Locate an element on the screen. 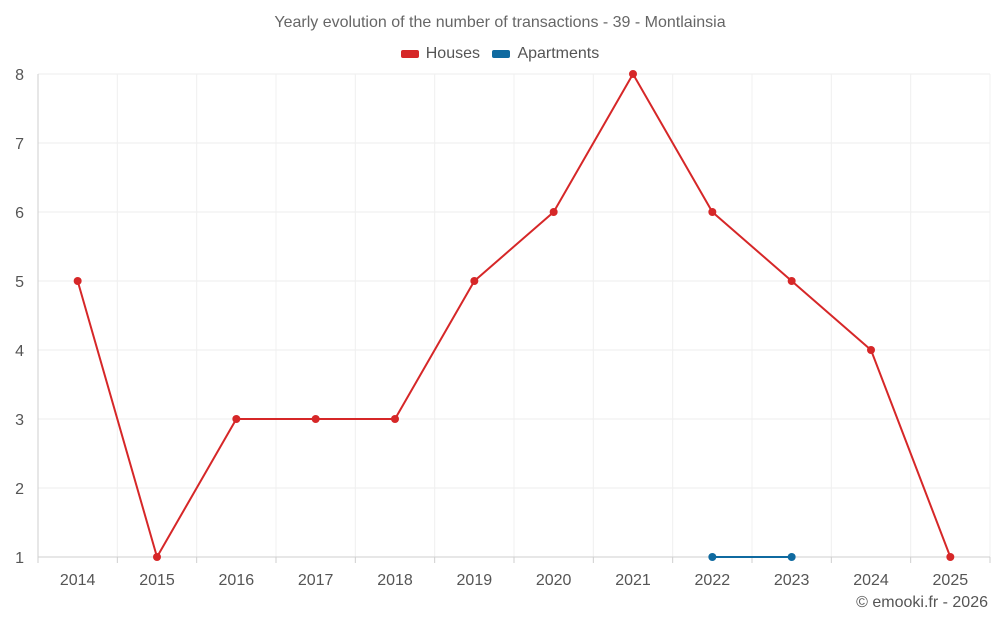 Image resolution: width=1000 pixels, height=625 pixels. data-point-apartments-2023 is located at coordinates (791, 557).